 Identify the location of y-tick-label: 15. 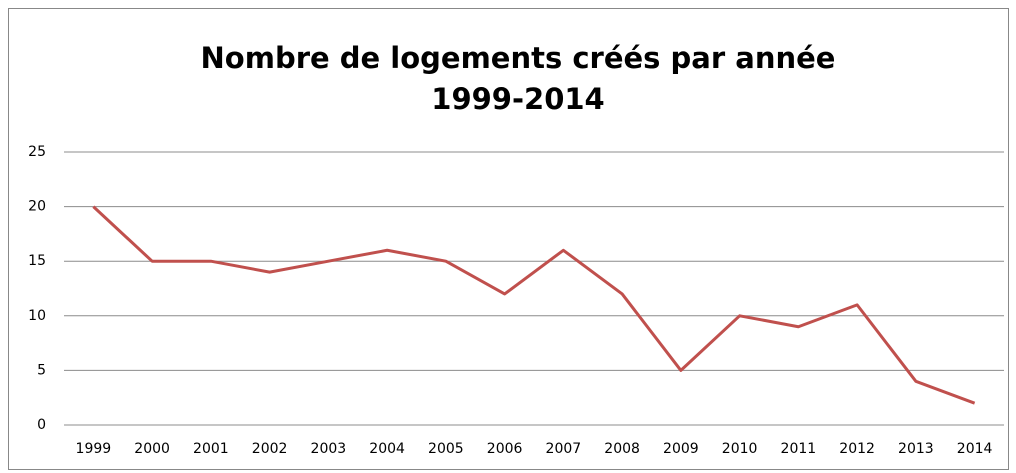
(37, 261).